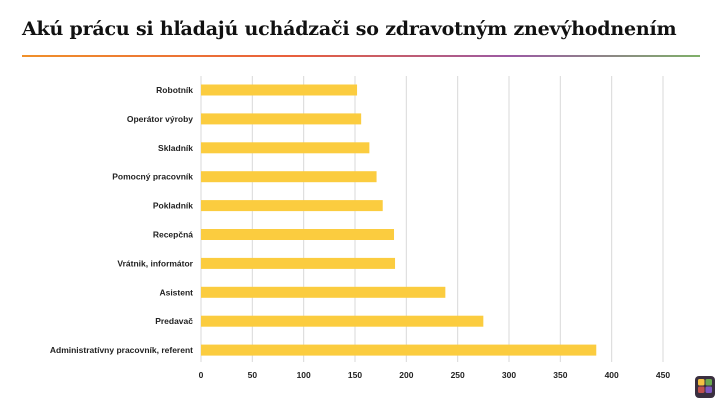  Describe the element at coordinates (458, 375) in the screenshot. I see `x-tick-label: 250` at that location.